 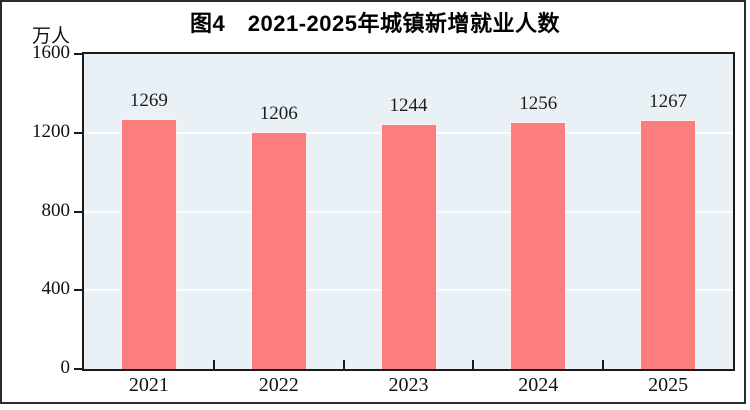 I want to click on x-axis-label-2025: 2025, so click(x=668, y=385).